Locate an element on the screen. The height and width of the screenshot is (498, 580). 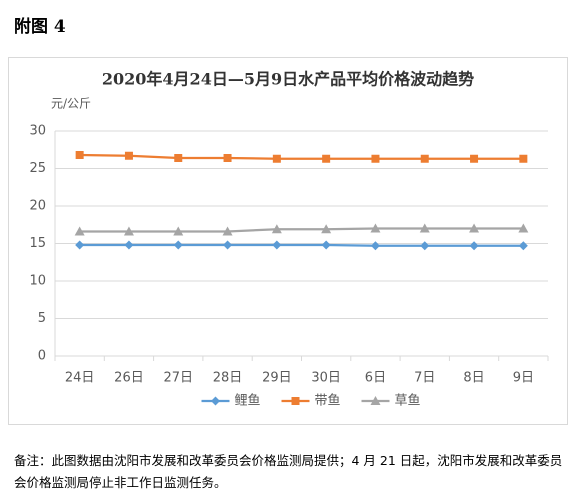
heading: 附图 4 is located at coordinates (40, 27).